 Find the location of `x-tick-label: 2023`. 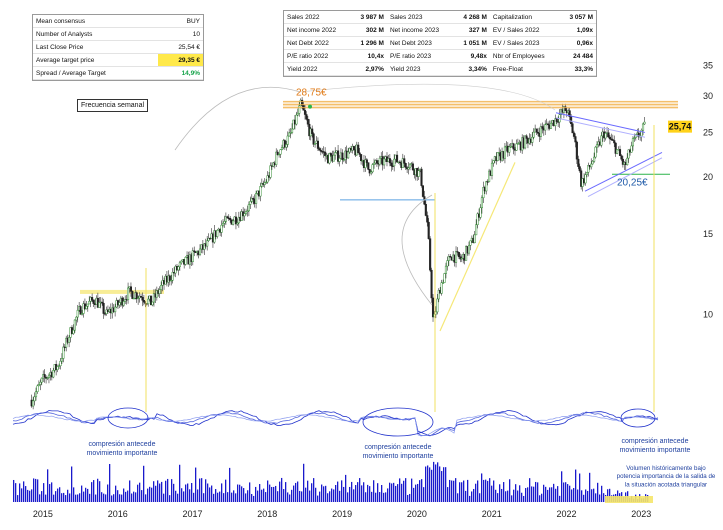

x-tick-label: 2023 is located at coordinates (641, 514).